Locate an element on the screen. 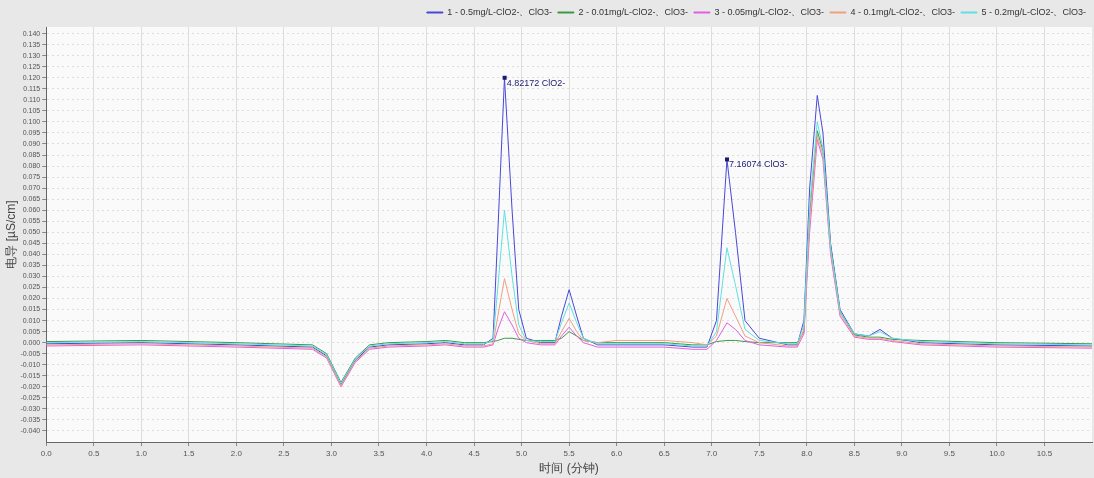  x-tick-label: 6.5 is located at coordinates (664, 453).